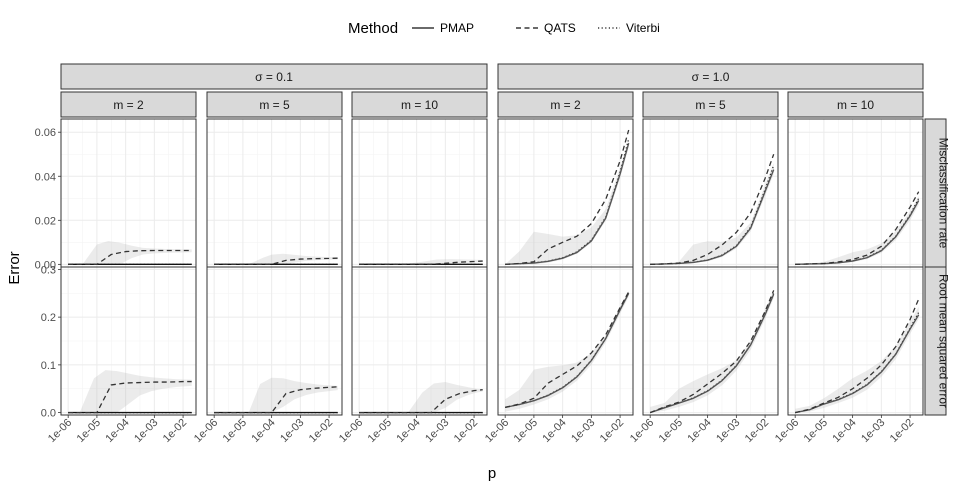 The height and width of the screenshot is (490, 959). I want to click on legend-title: Method, so click(373, 28).